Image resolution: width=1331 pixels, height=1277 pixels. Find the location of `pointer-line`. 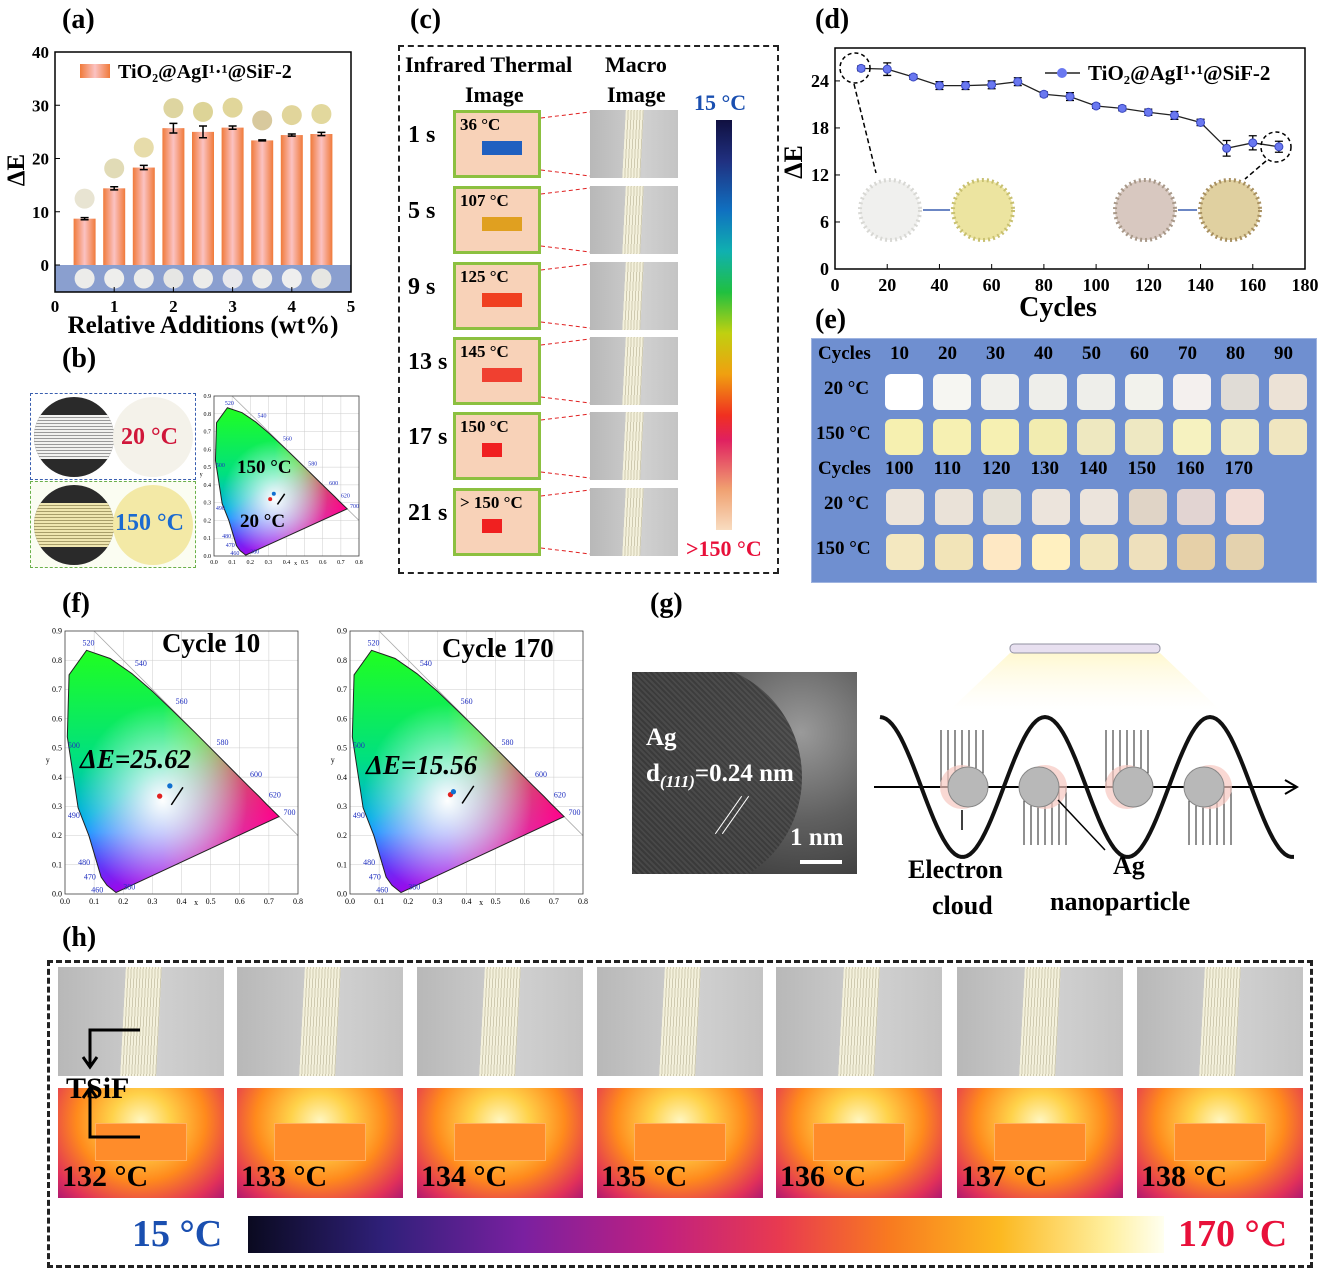

pointer-line is located at coordinates (1081, 825).